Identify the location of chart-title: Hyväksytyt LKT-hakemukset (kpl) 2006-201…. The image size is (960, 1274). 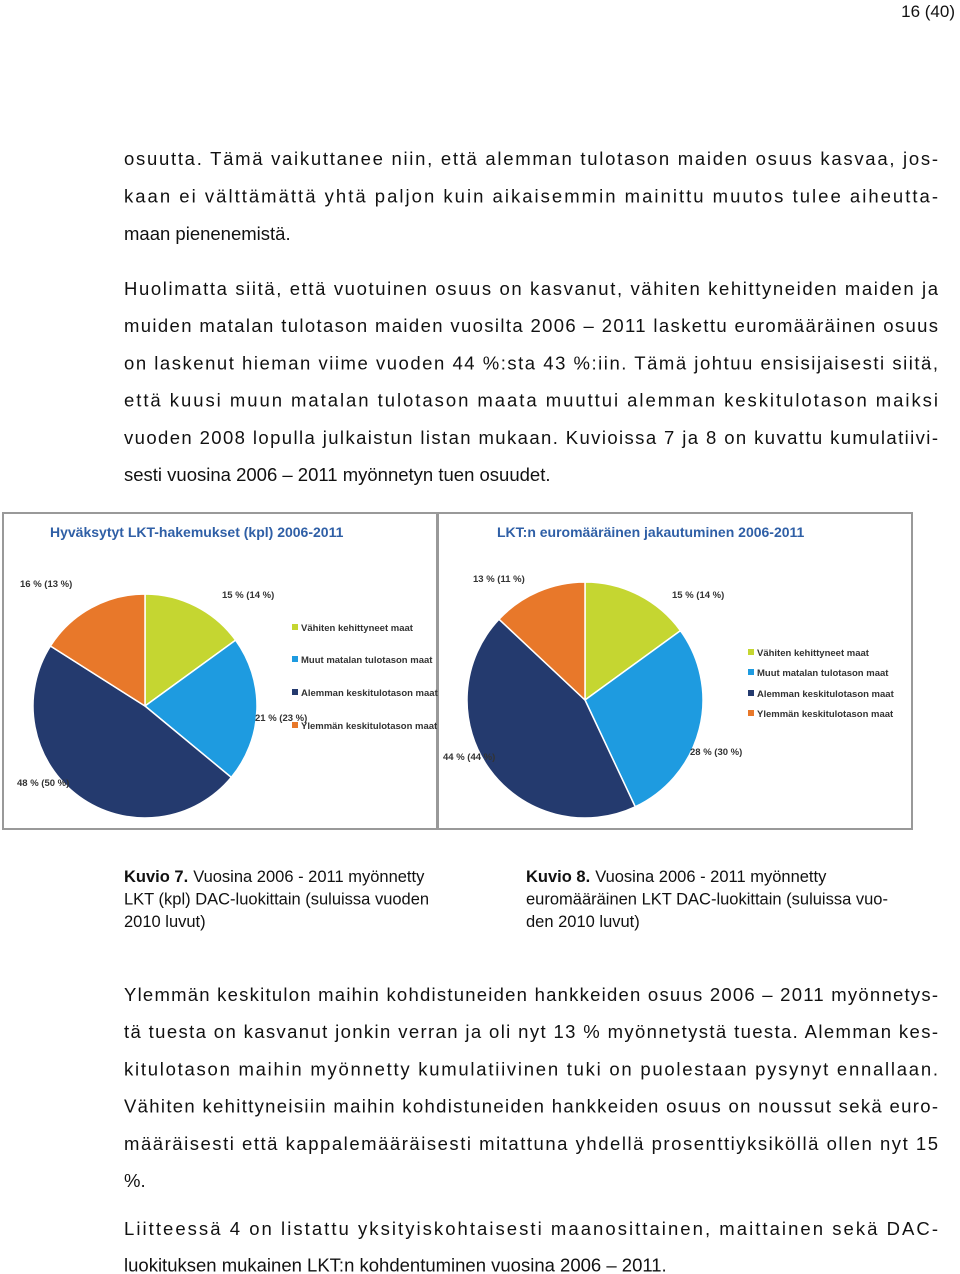
(197, 532).